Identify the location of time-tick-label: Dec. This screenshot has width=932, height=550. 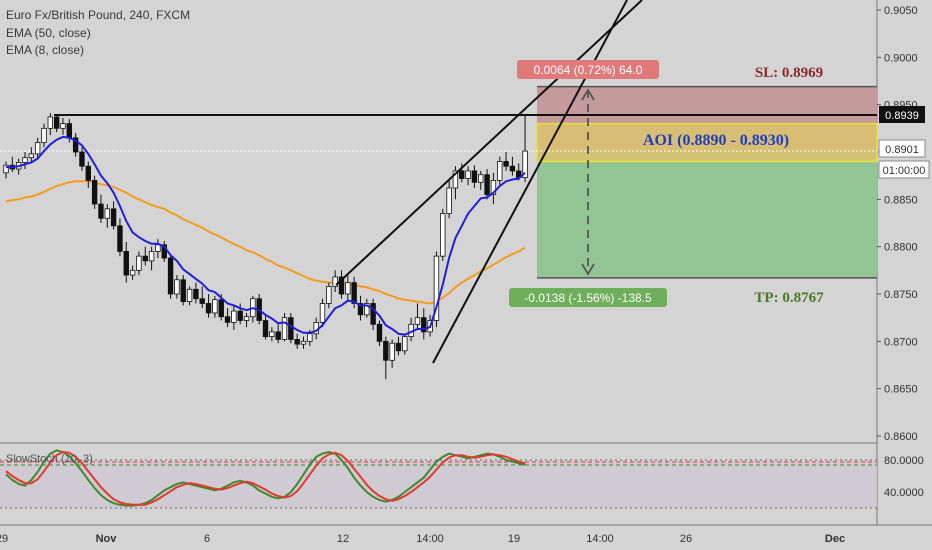
(835, 539).